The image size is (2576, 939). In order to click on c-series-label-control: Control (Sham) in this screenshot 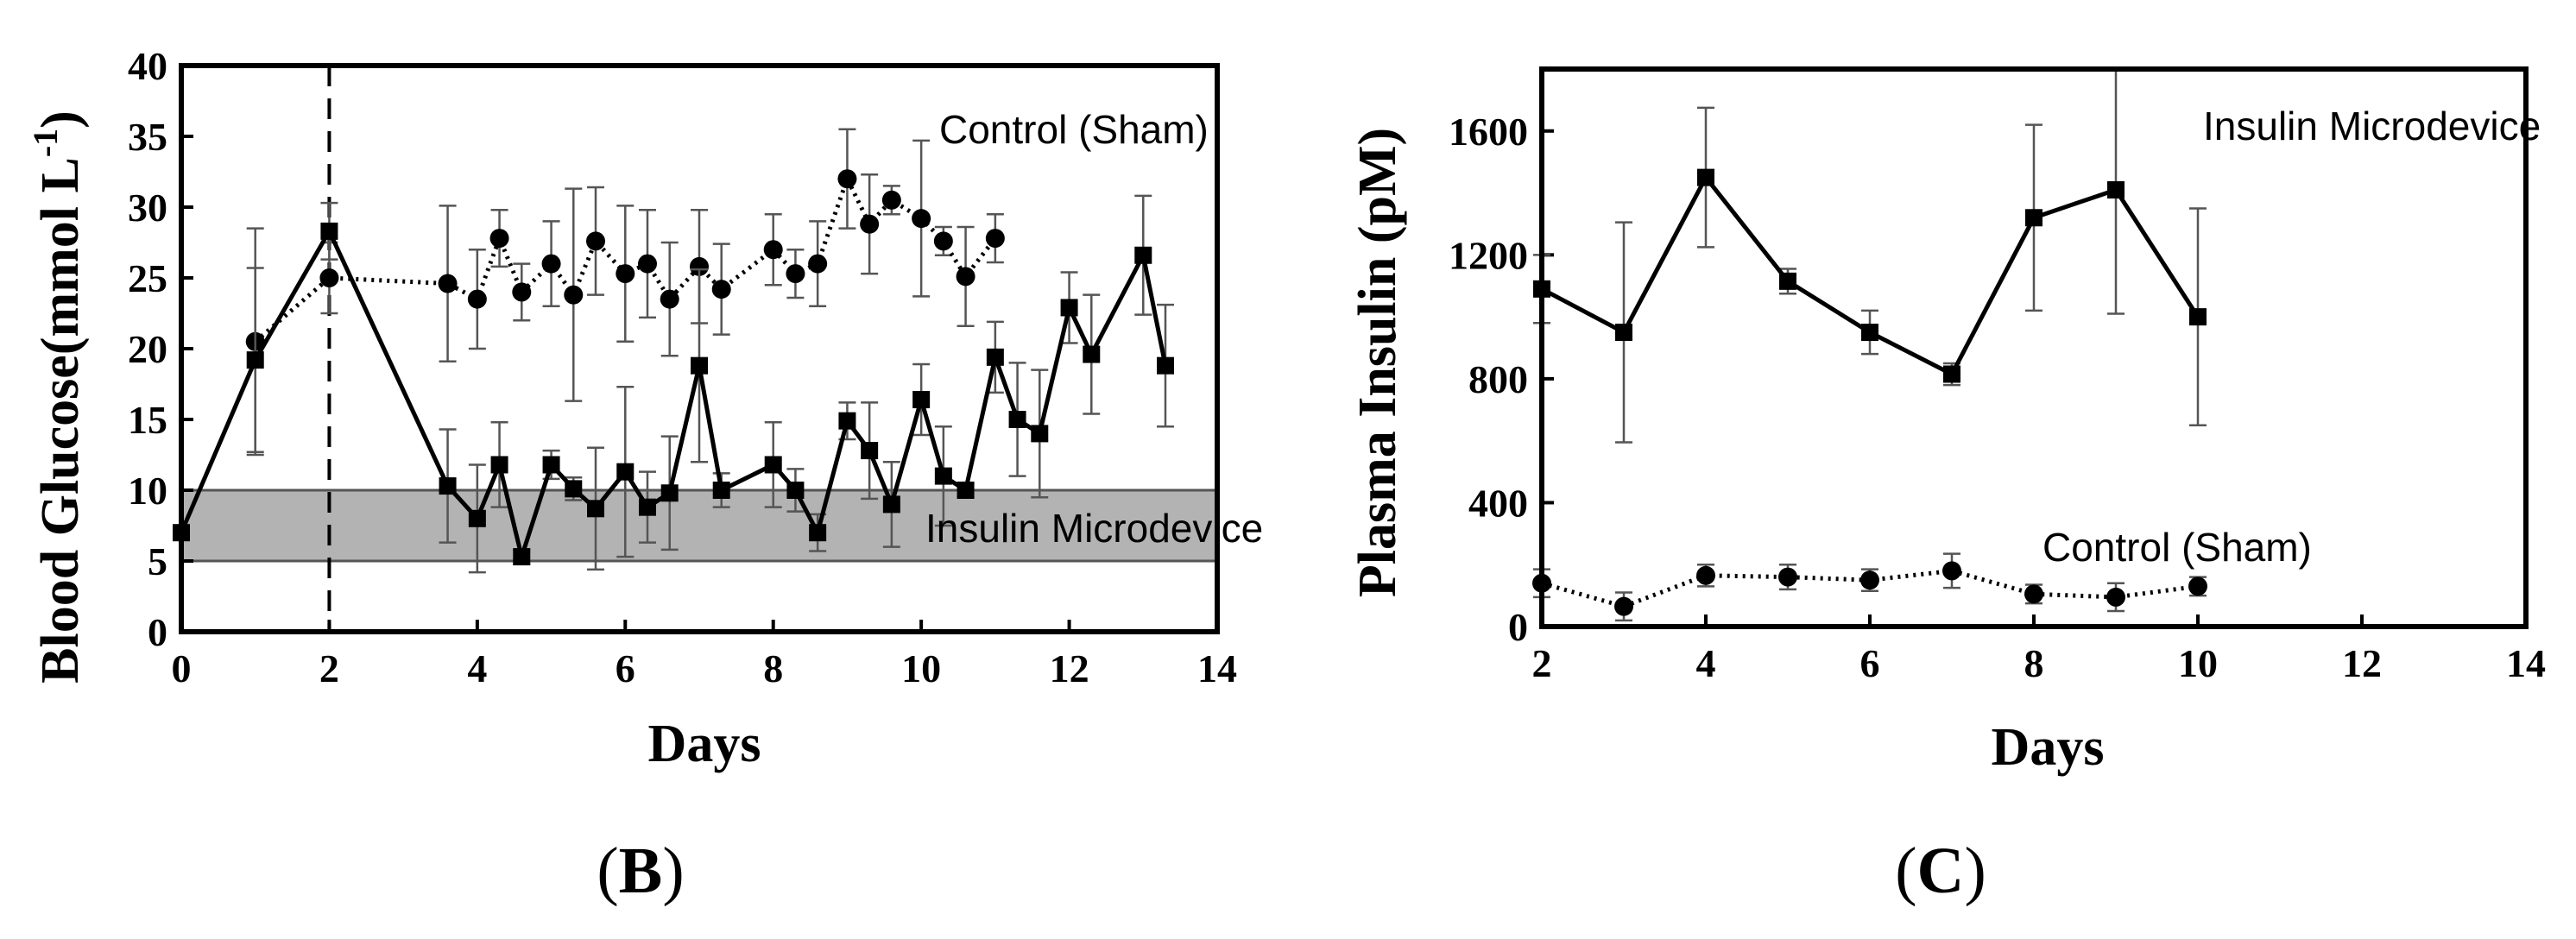, I will do `click(2177, 547)`.